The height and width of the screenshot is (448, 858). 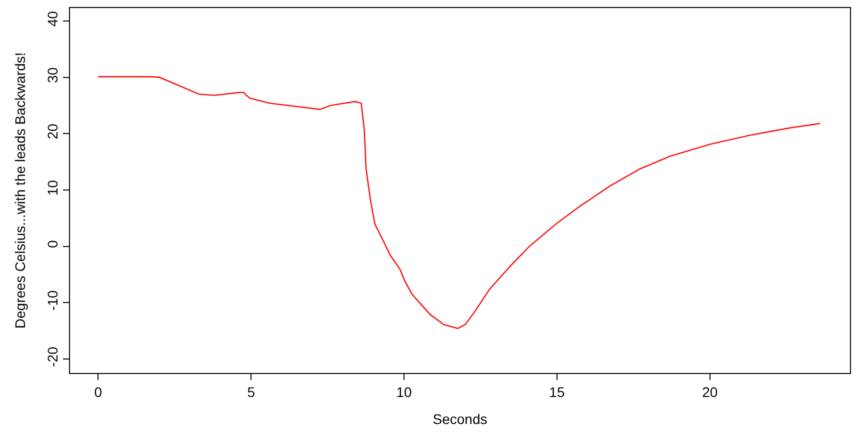 What do you see at coordinates (52, 132) in the screenshot?
I see `y-tick-label: 20` at bounding box center [52, 132].